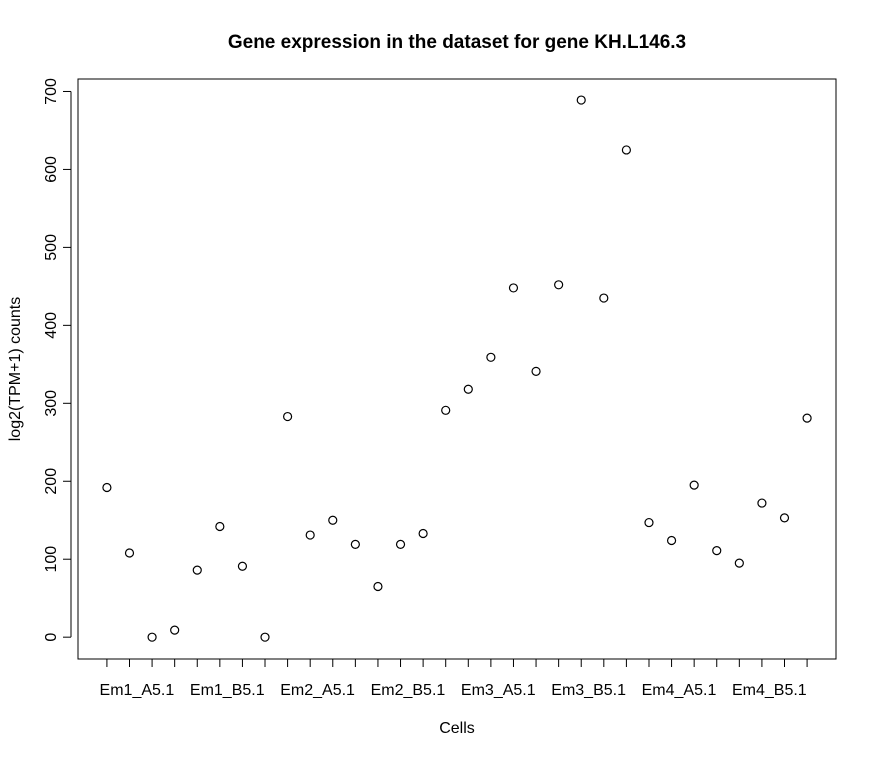  Describe the element at coordinates (51, 403) in the screenshot. I see `y-tick-label: 300` at that location.